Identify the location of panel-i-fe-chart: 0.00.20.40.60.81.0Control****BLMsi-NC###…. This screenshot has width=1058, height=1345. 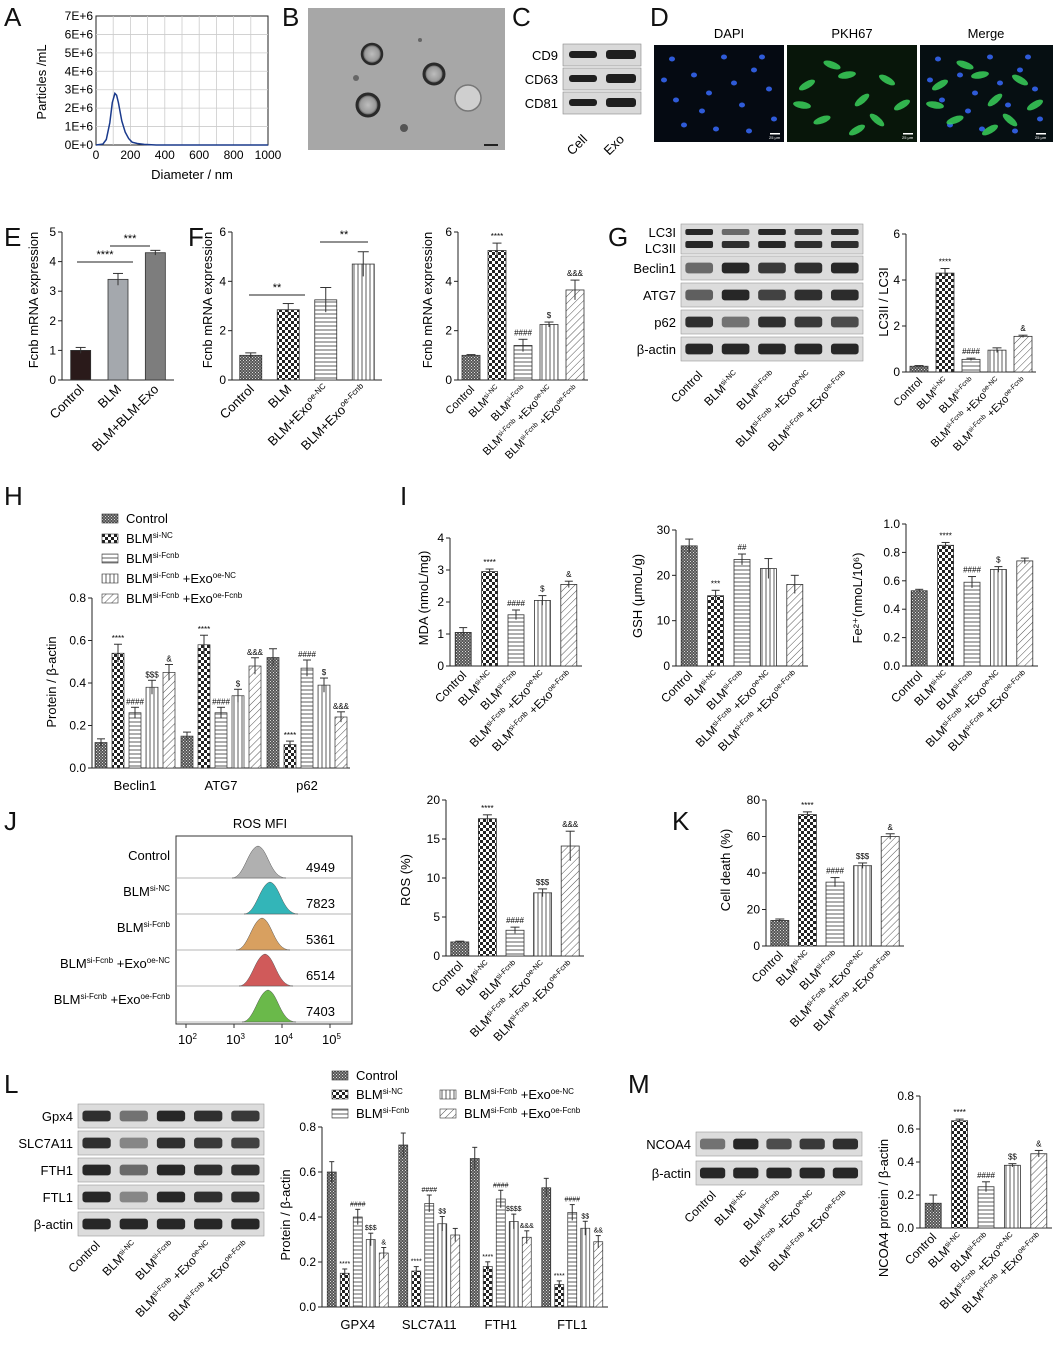
(960, 635).